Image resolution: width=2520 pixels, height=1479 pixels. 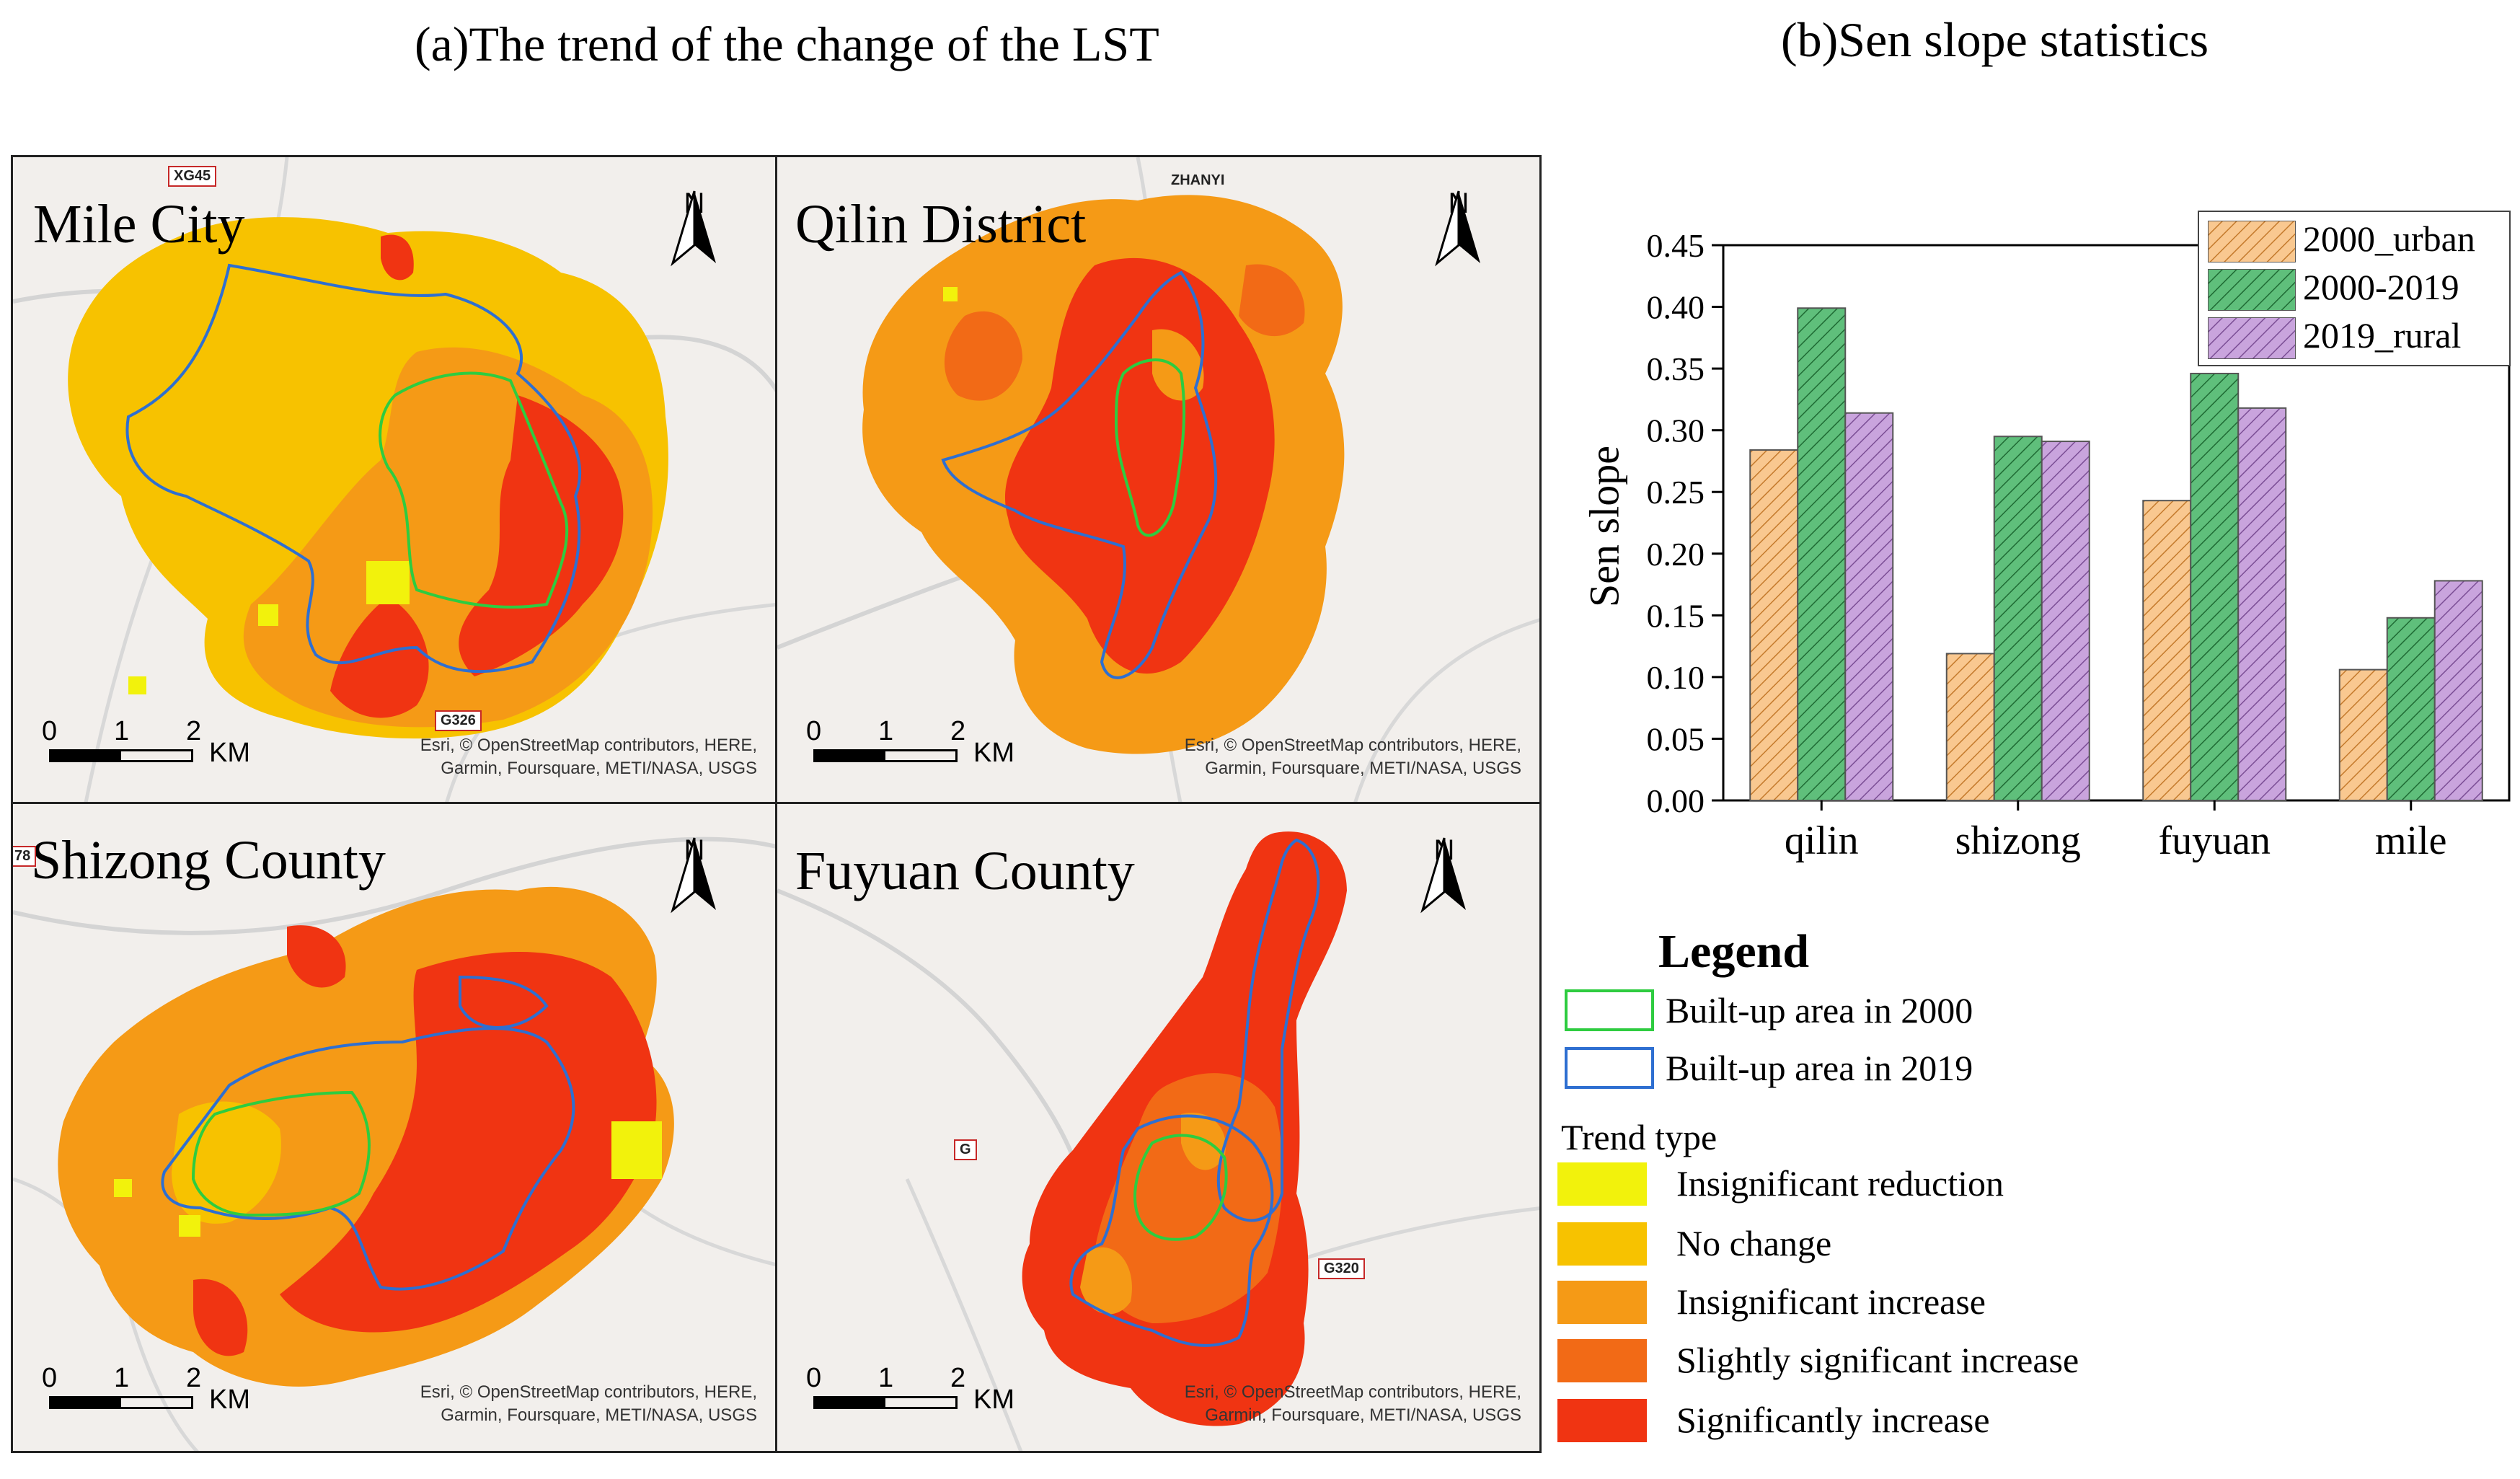 What do you see at coordinates (1676, 492) in the screenshot?
I see `y-tick-label: 0.25` at bounding box center [1676, 492].